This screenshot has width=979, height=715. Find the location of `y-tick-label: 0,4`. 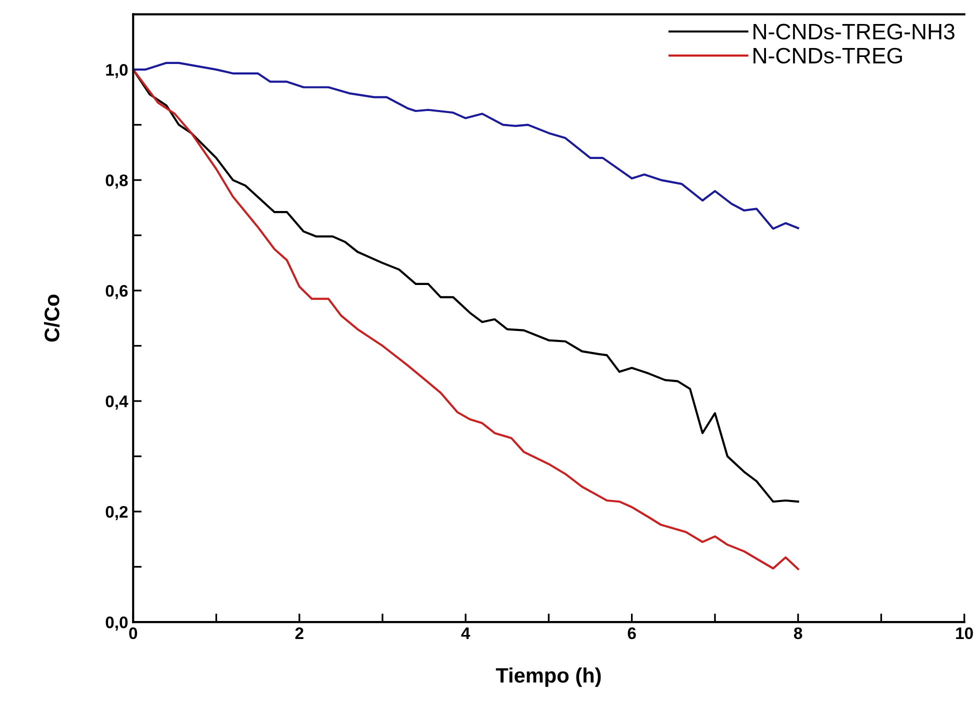

y-tick-label: 0,4 is located at coordinates (117, 402).